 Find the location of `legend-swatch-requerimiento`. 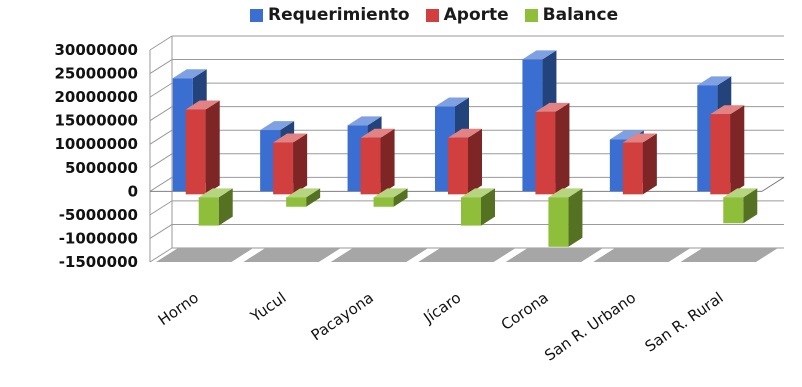

legend-swatch-requerimiento is located at coordinates (256, 15).